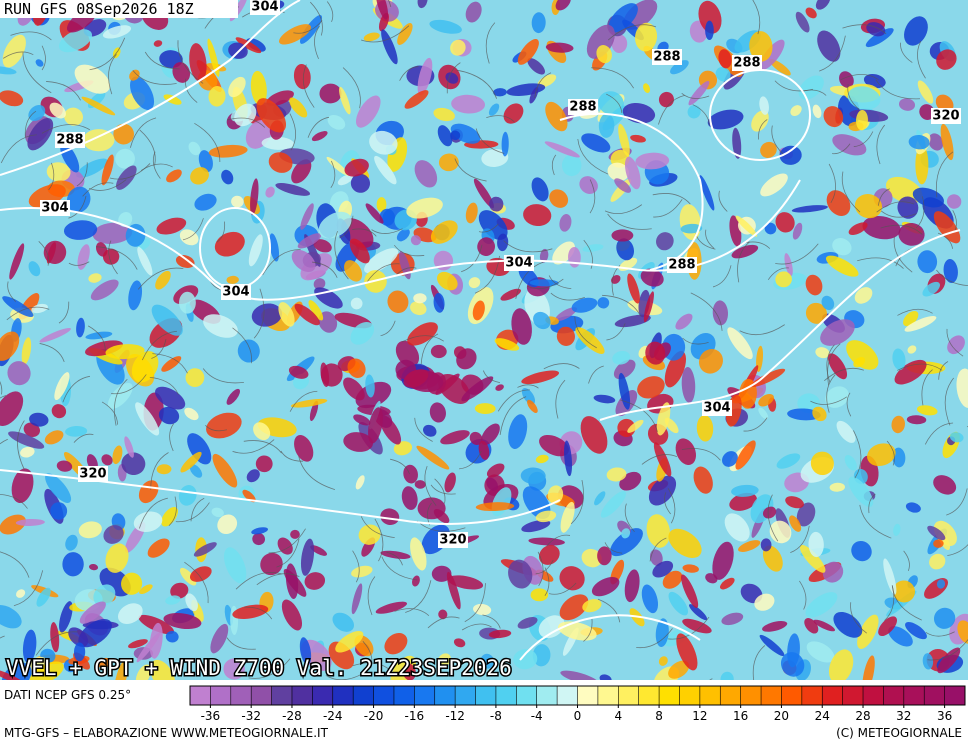 Image resolution: width=968 pixels, height=745 pixels. I want to click on contour-label: 320, so click(92, 474).